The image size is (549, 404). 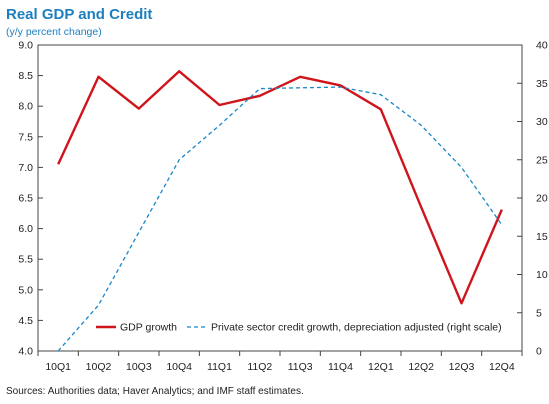 What do you see at coordinates (139, 367) in the screenshot?
I see `x-axis-tick-label: 10Q3` at bounding box center [139, 367].